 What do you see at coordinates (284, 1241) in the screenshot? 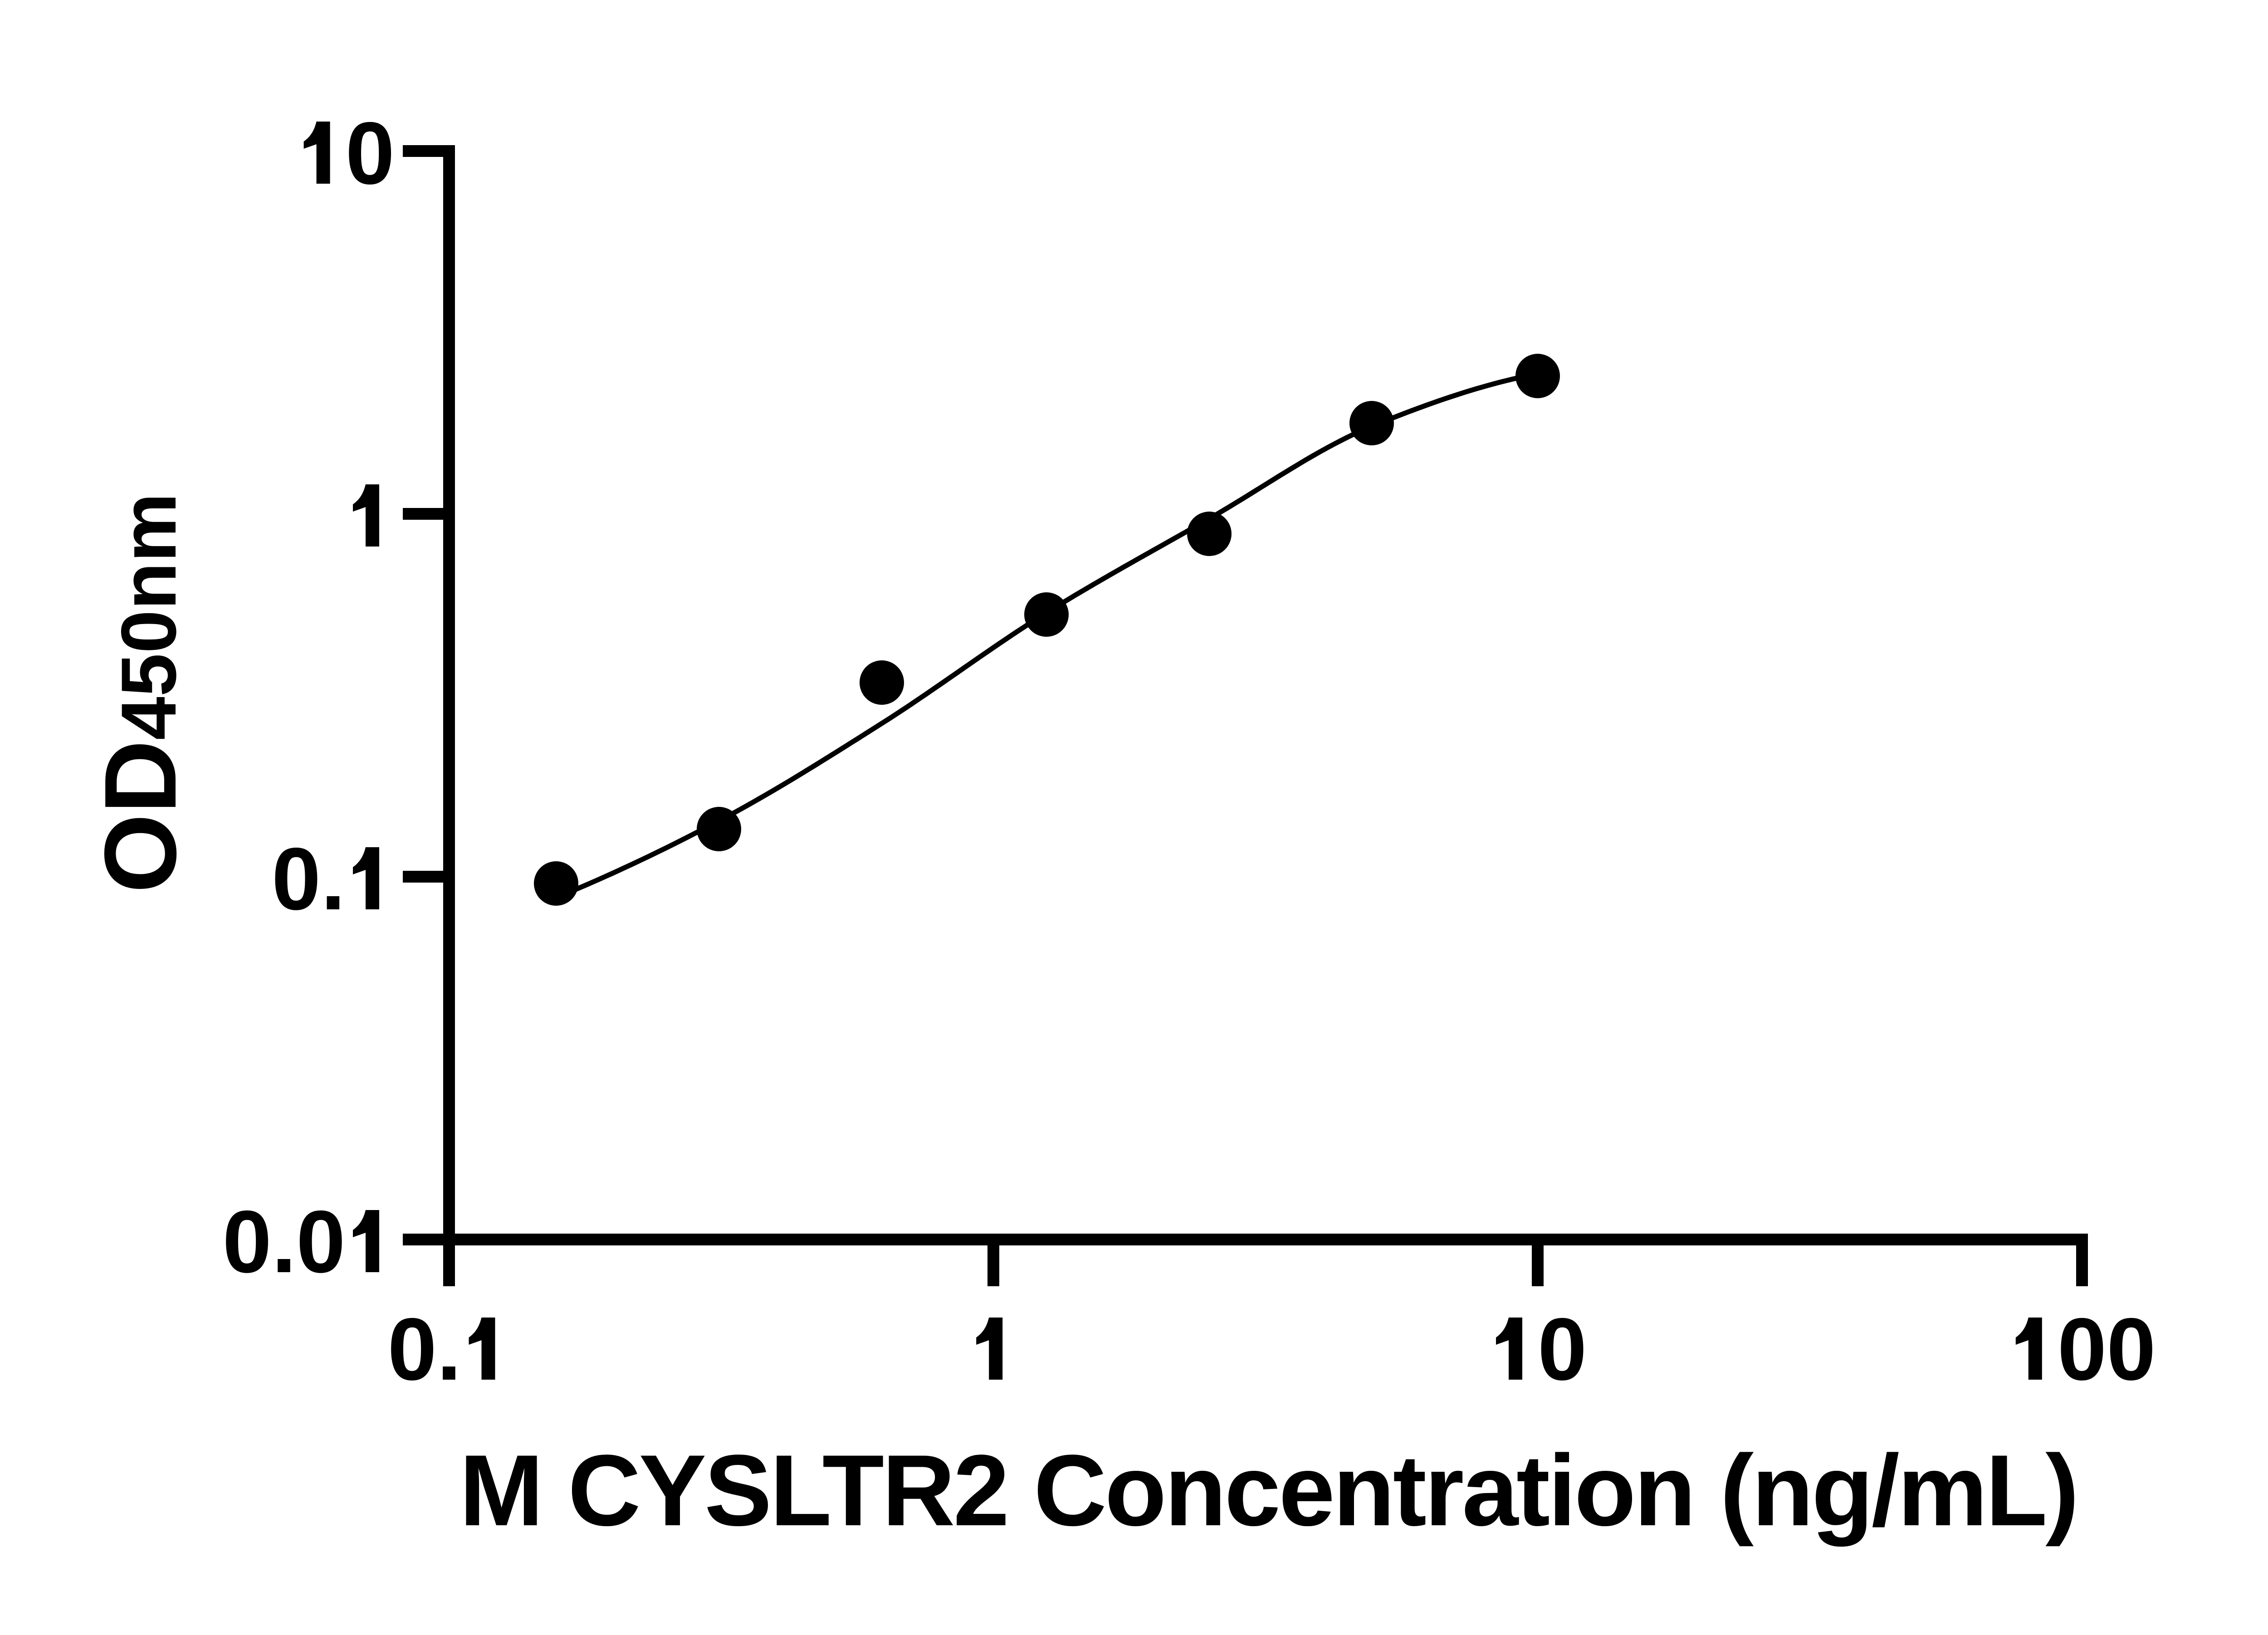
I see `svg-text: 0.0` at bounding box center [284, 1241].